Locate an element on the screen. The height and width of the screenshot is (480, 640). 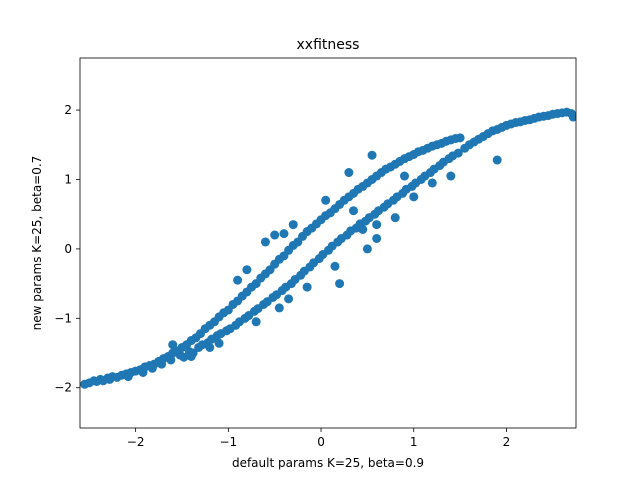
x-tick-label: 0 is located at coordinates (321, 442).